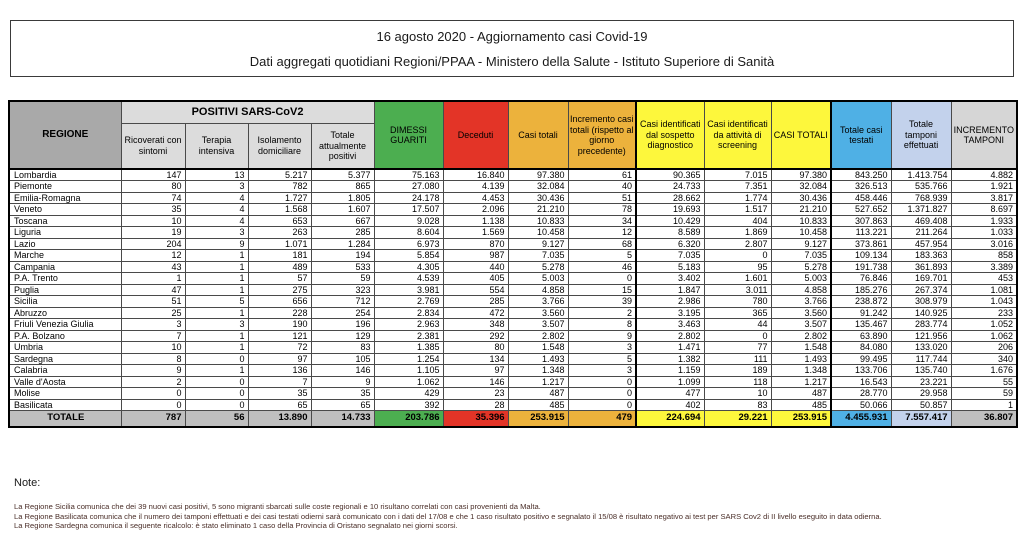  I want to click on value-cell: 3.560, so click(801, 312).